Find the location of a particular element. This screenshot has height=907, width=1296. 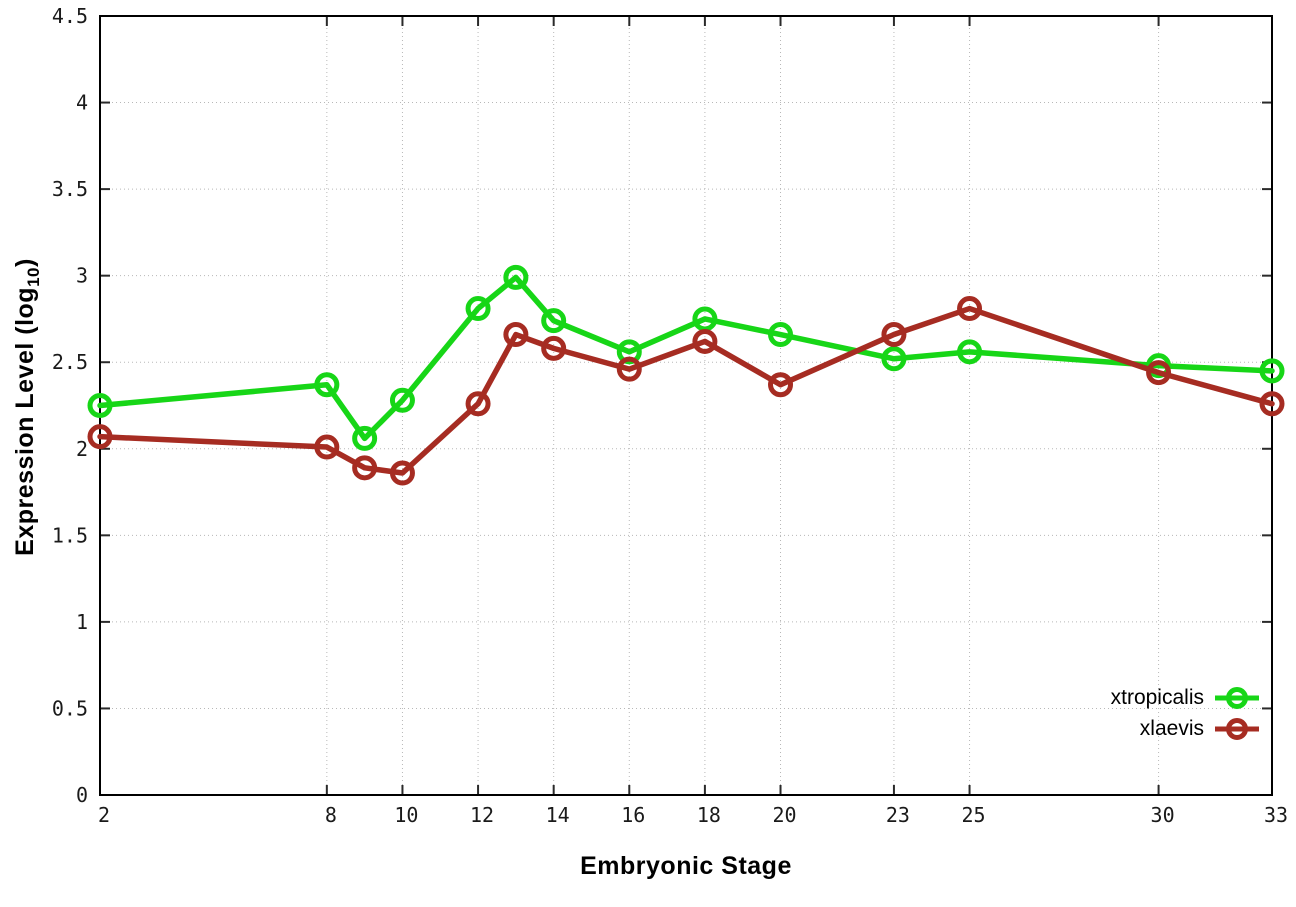

legend: xtropicalis xlaevis is located at coordinates (1185, 713).